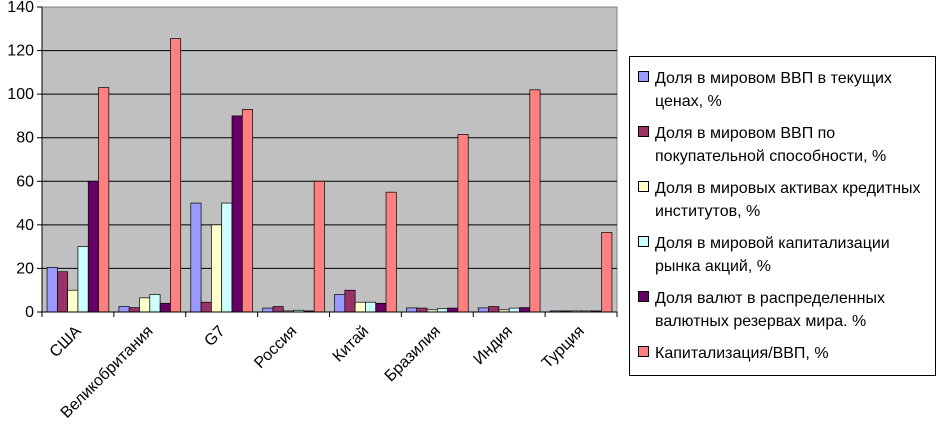  I want to click on x-tick-label: Индия, so click(493, 345).